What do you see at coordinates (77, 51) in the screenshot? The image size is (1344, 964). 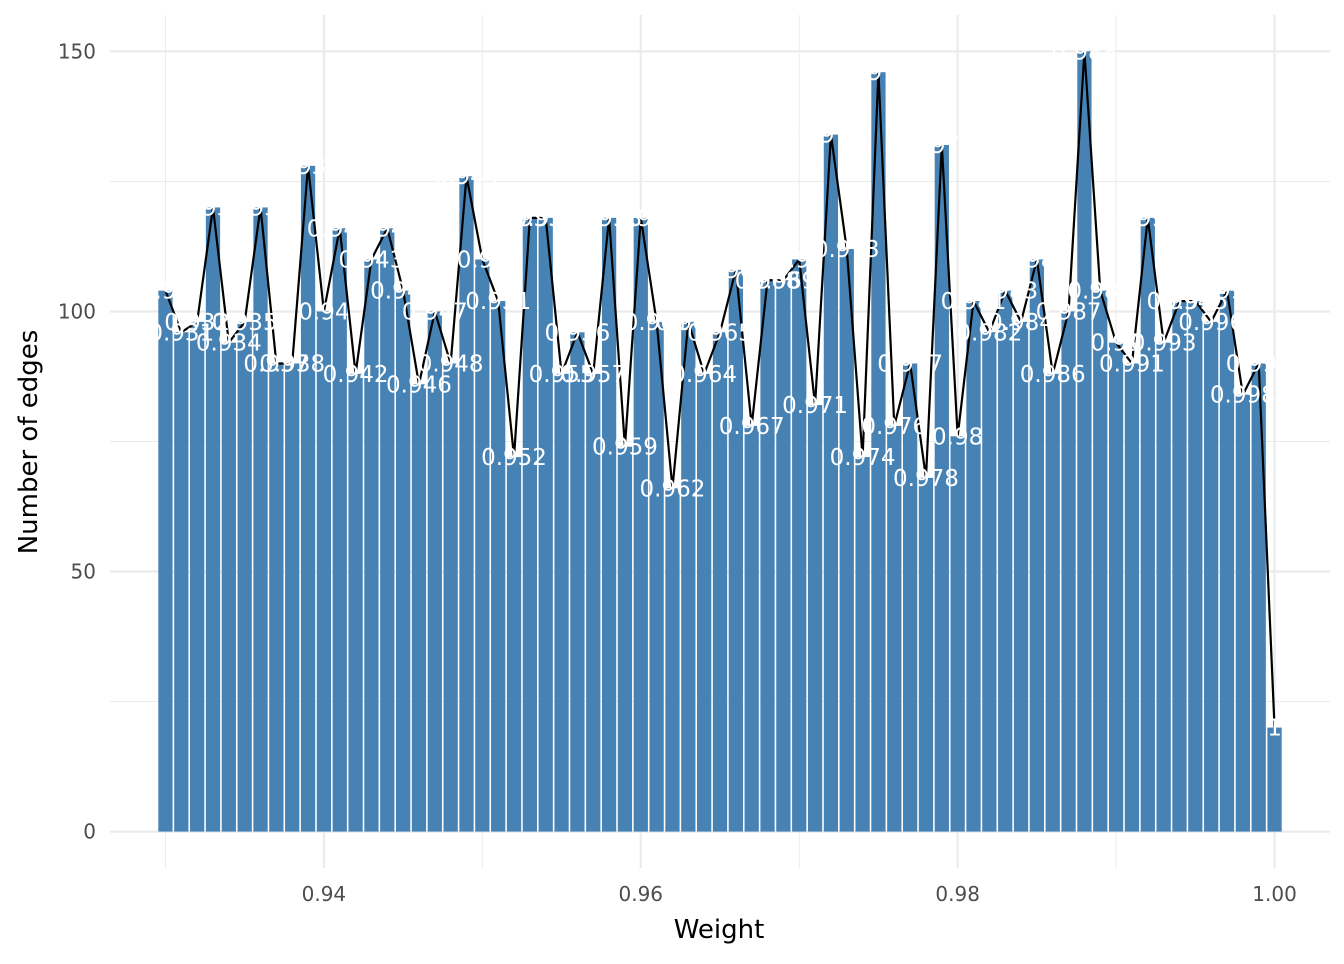 I see `y-tick-label: 150` at bounding box center [77, 51].